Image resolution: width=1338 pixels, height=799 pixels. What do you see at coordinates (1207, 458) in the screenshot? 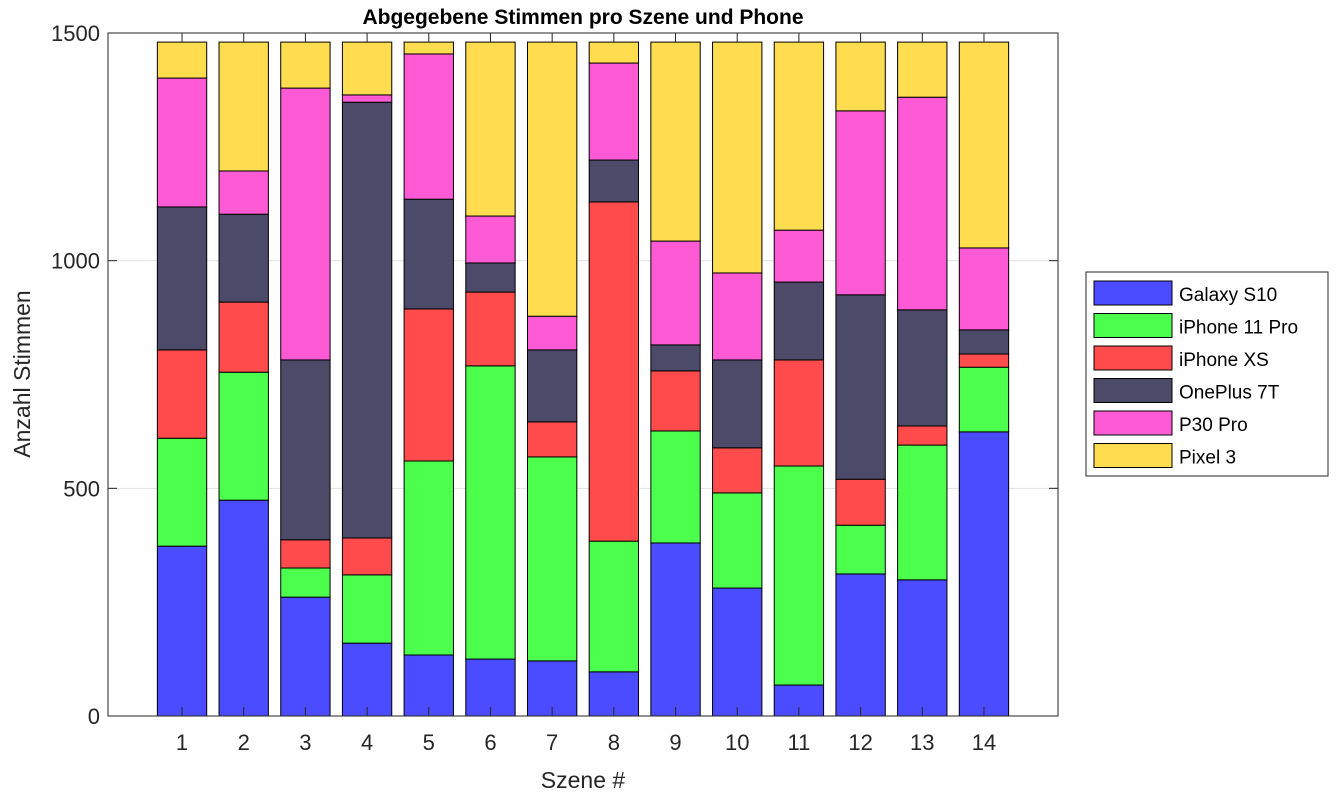
I see `legend-label: Pixel 3` at bounding box center [1207, 458].